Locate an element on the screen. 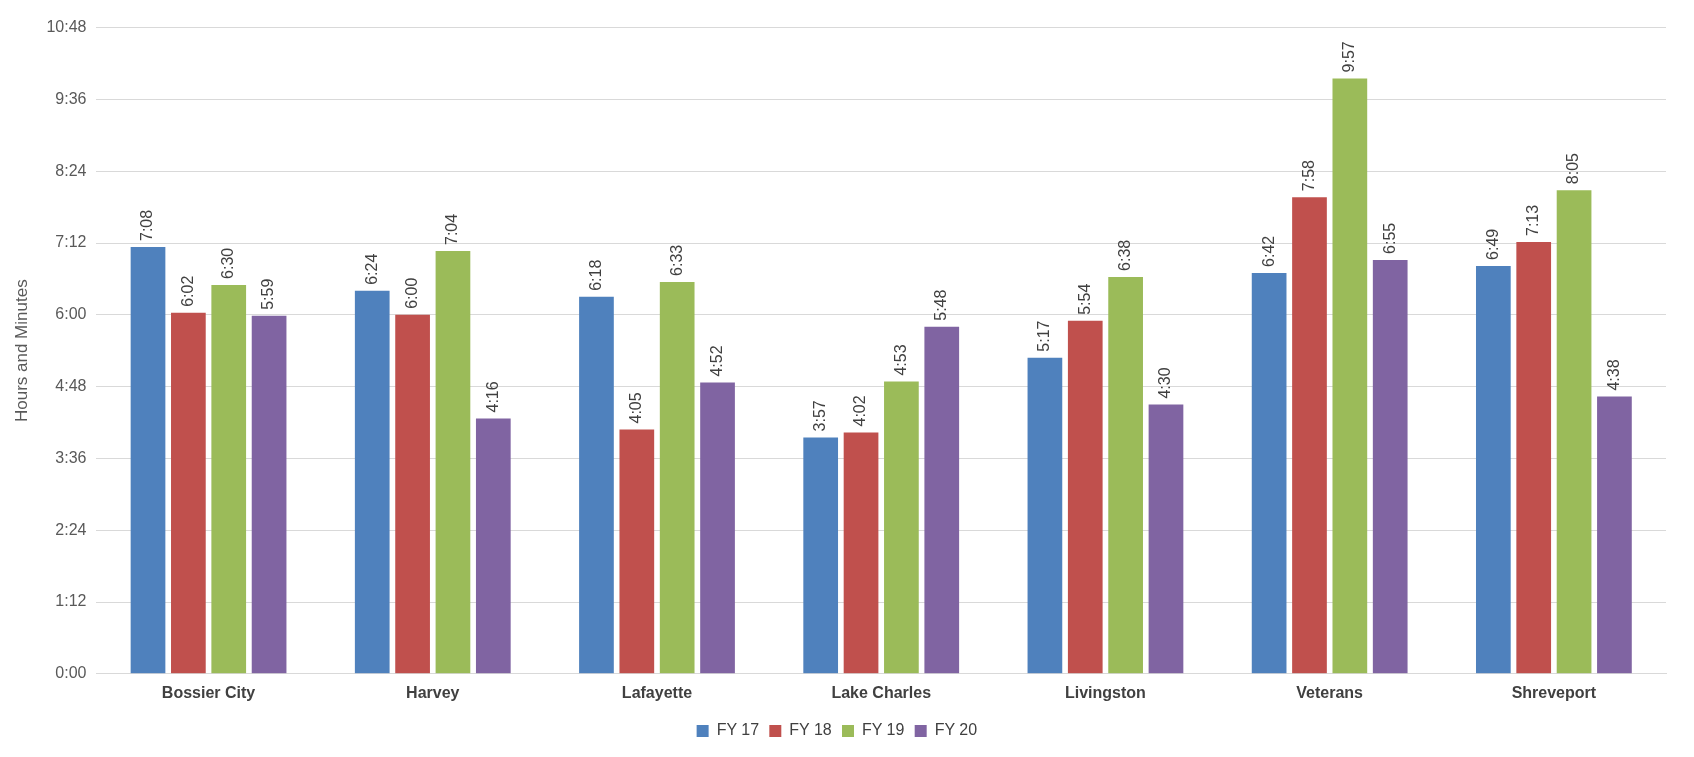  data-label: 5:17 is located at coordinates (1044, 336).